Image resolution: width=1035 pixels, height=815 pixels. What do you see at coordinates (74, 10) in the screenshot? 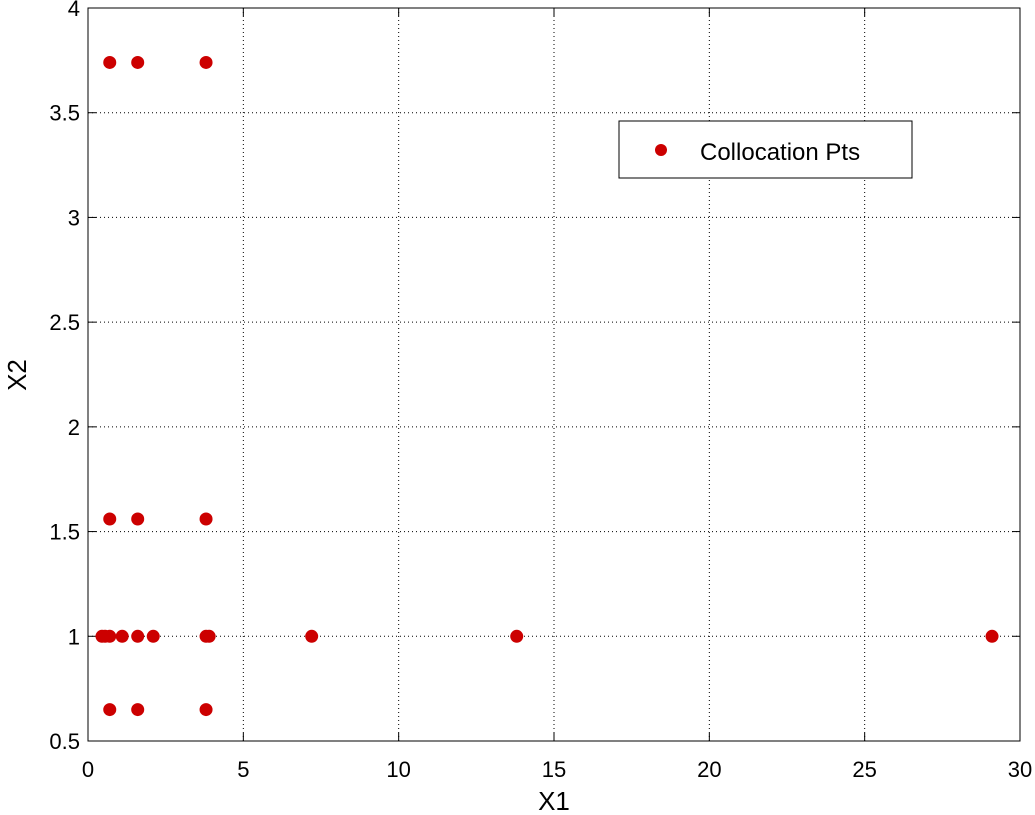
I see `y-tick-label: 4` at bounding box center [74, 10].